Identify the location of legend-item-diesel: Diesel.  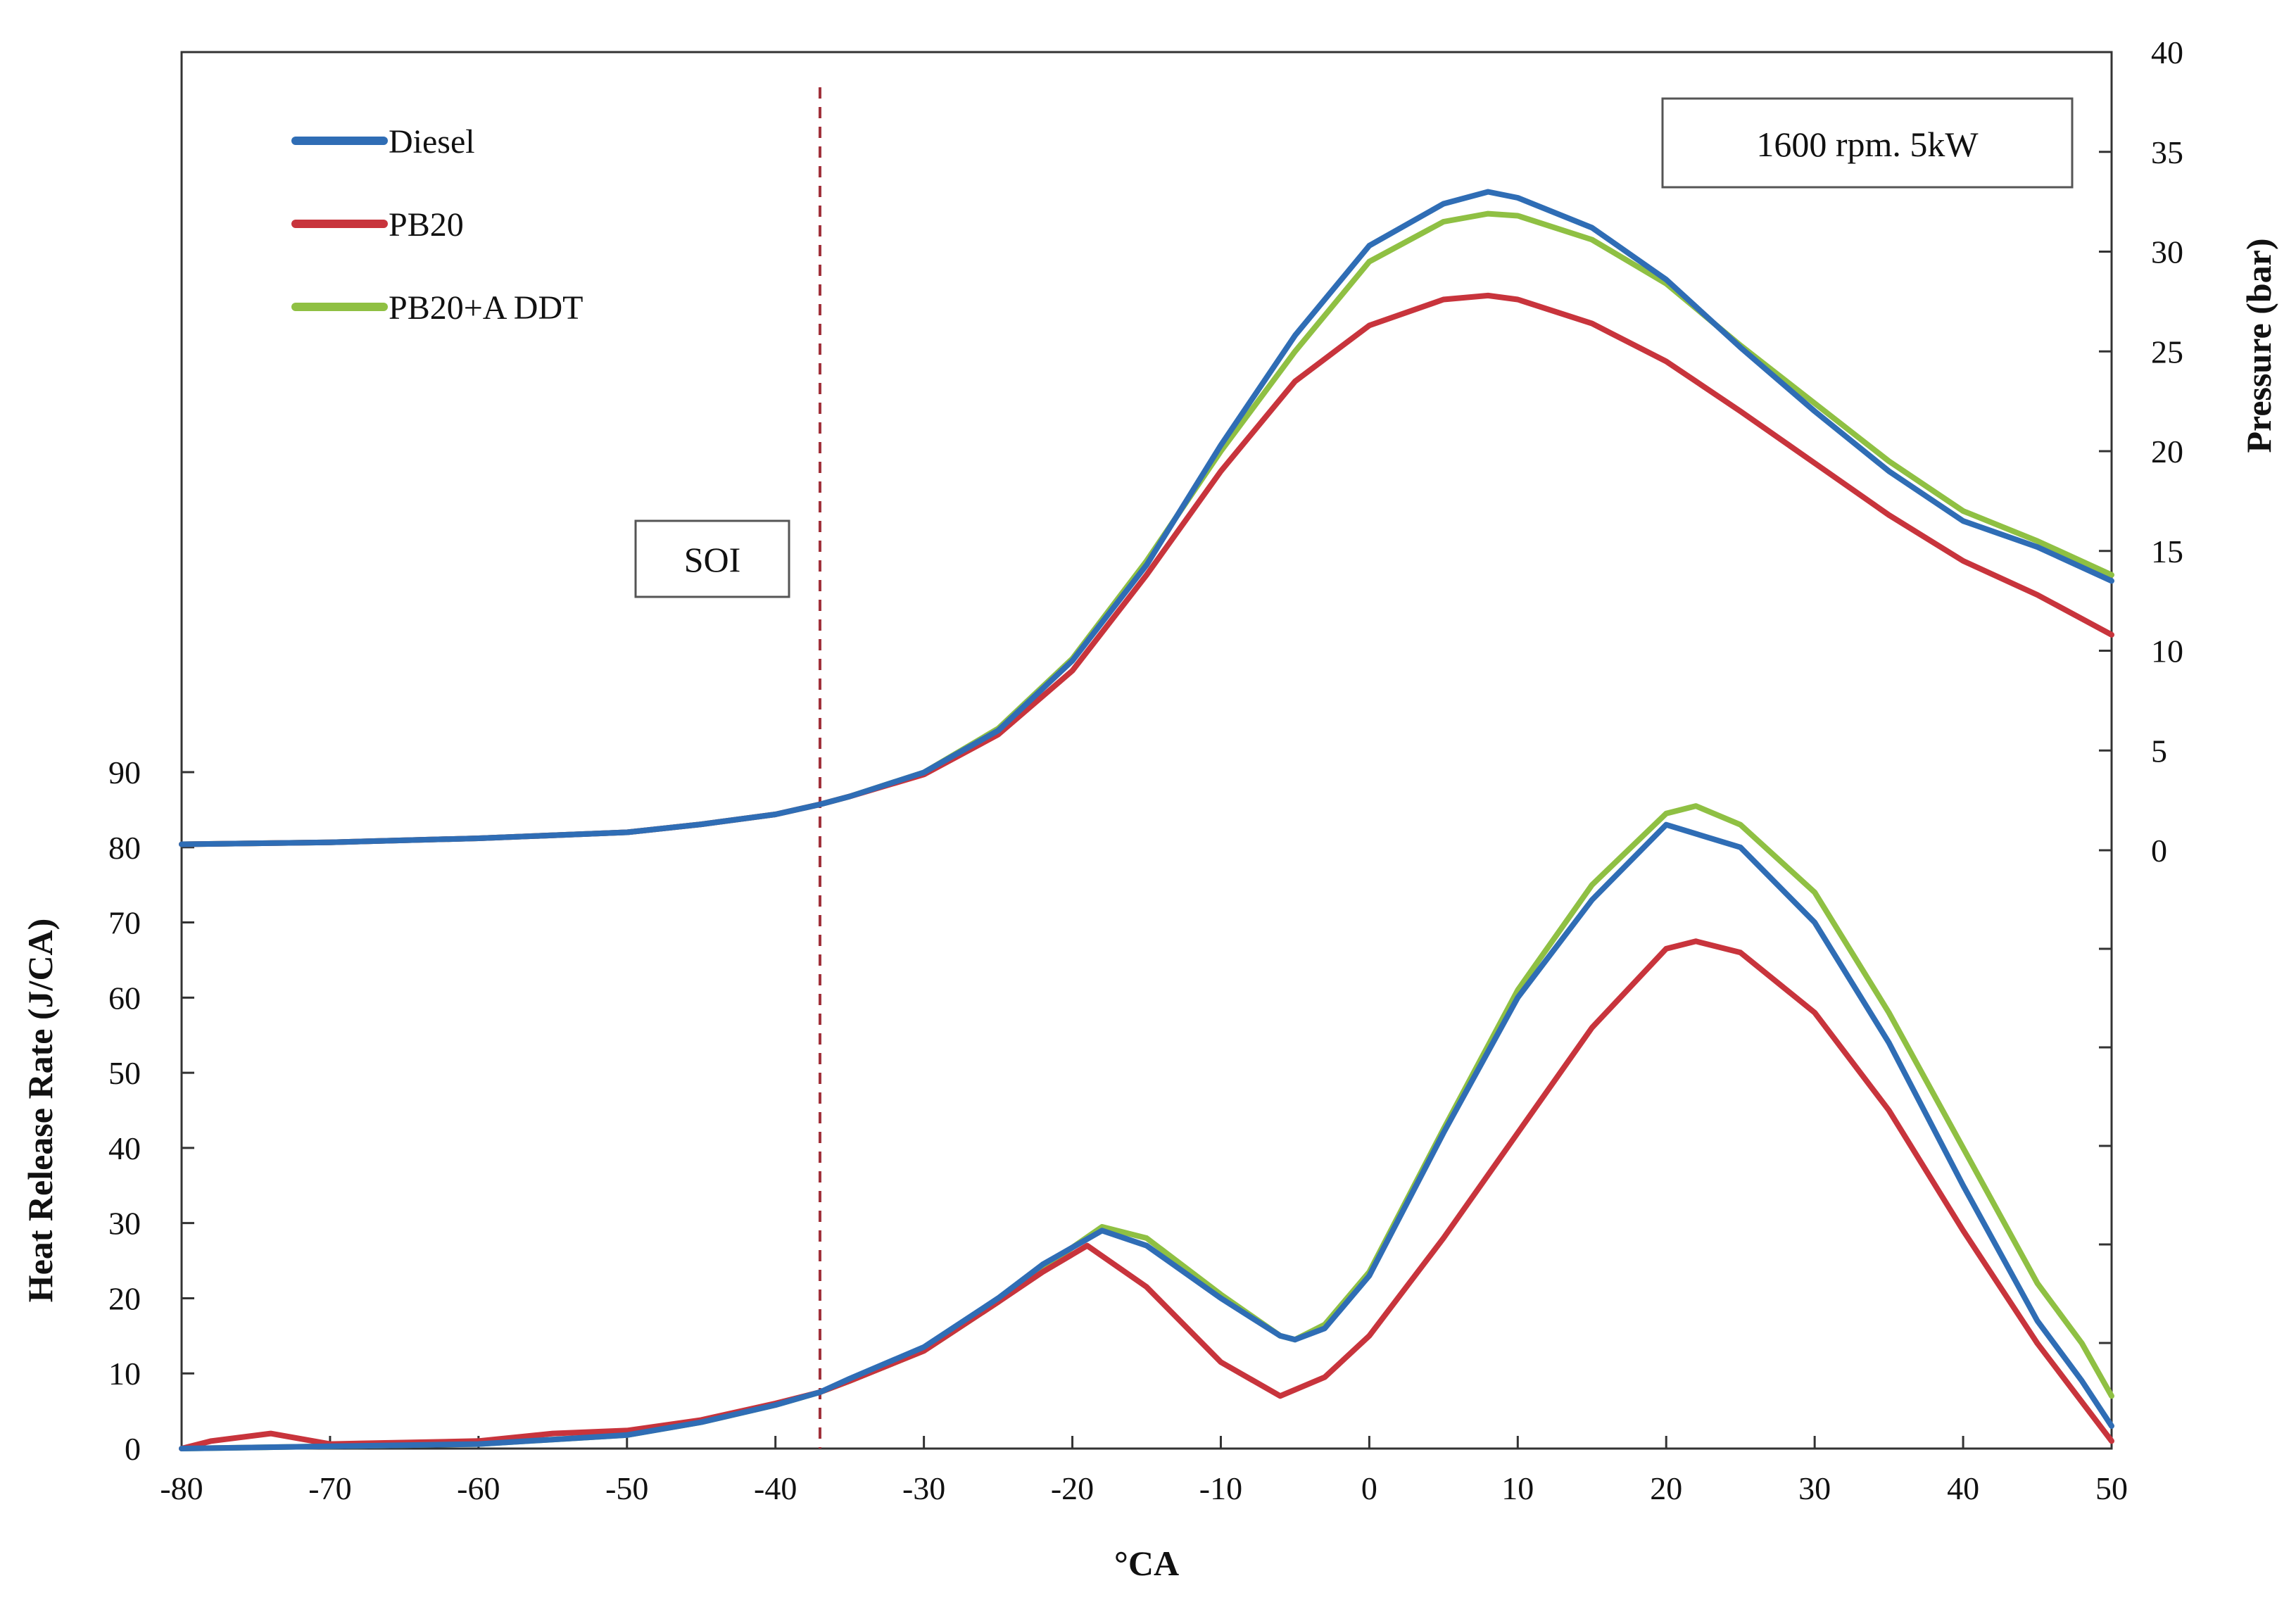
(383, 141).